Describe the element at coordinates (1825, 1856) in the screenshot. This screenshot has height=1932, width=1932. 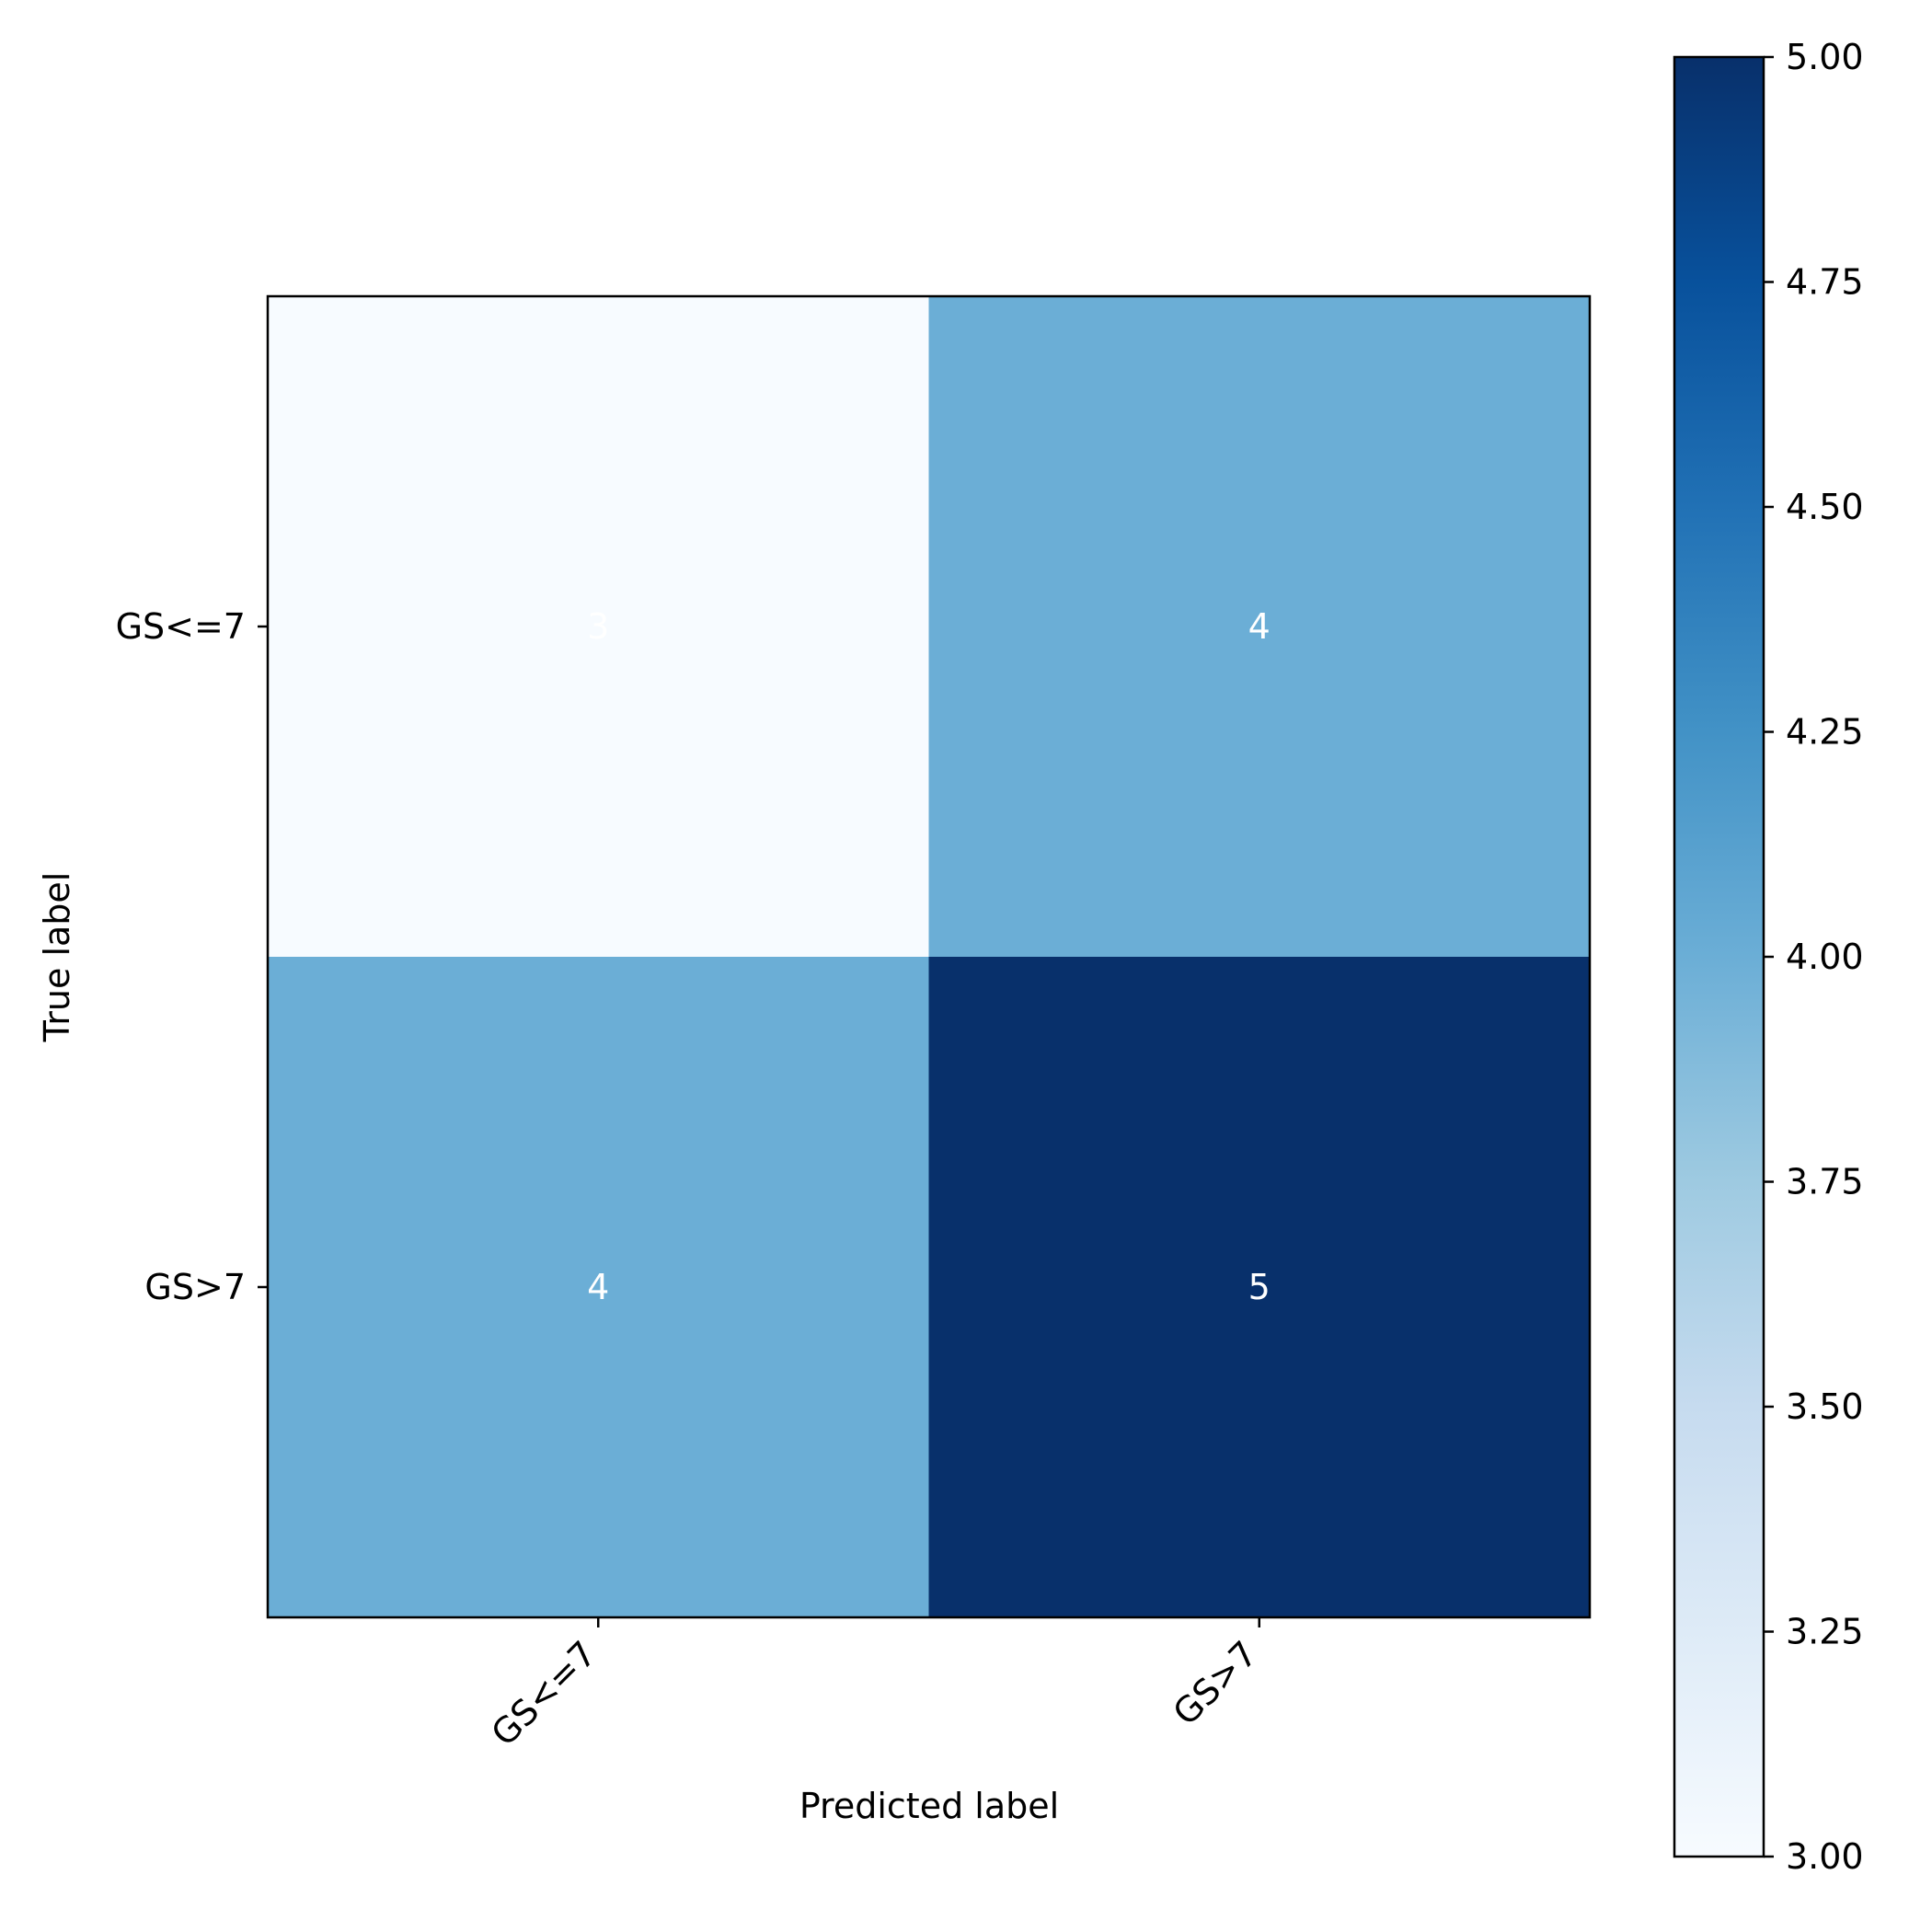
I see `colorbar-tick-label: 3.00` at that location.